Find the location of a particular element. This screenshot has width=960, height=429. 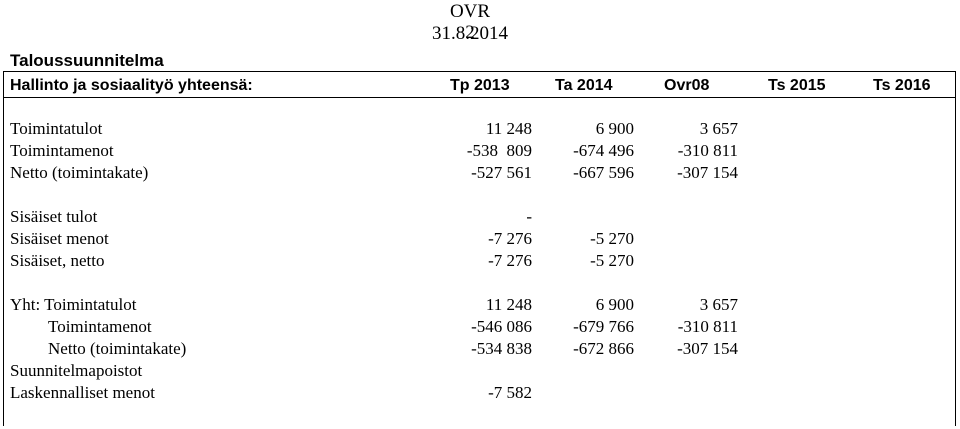

cell-ta2014: -674 496 is located at coordinates (603, 150).